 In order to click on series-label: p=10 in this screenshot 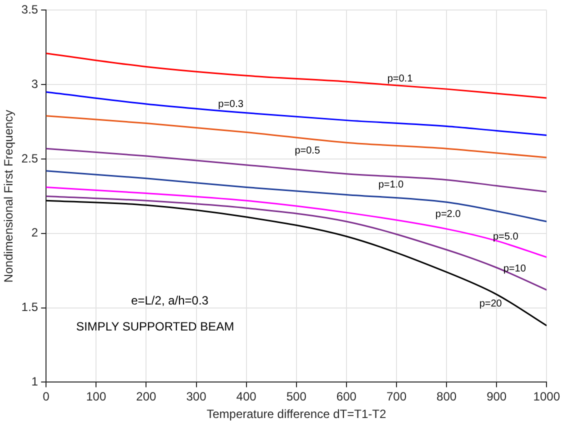, I will do `click(514, 268)`.